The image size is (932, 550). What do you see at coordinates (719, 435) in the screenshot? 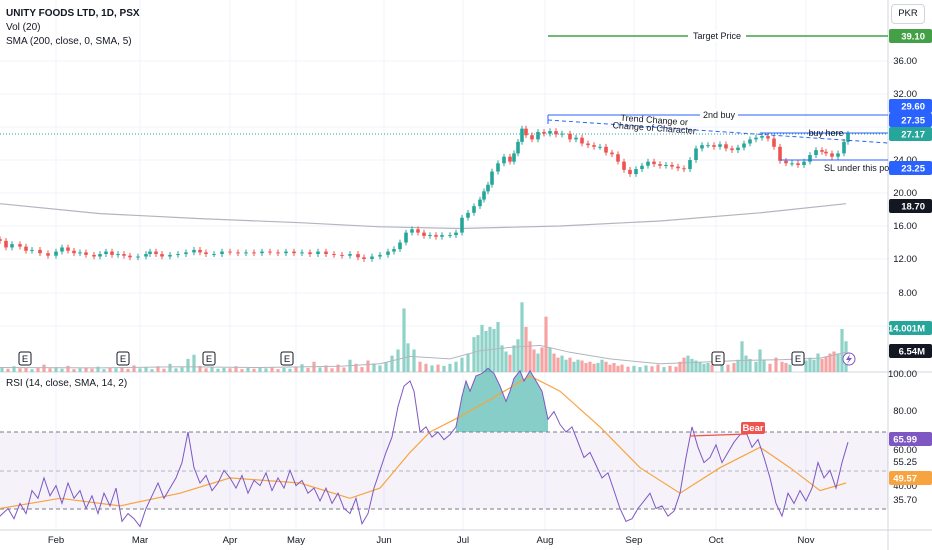
I see `bear-divergence-line` at bounding box center [719, 435].